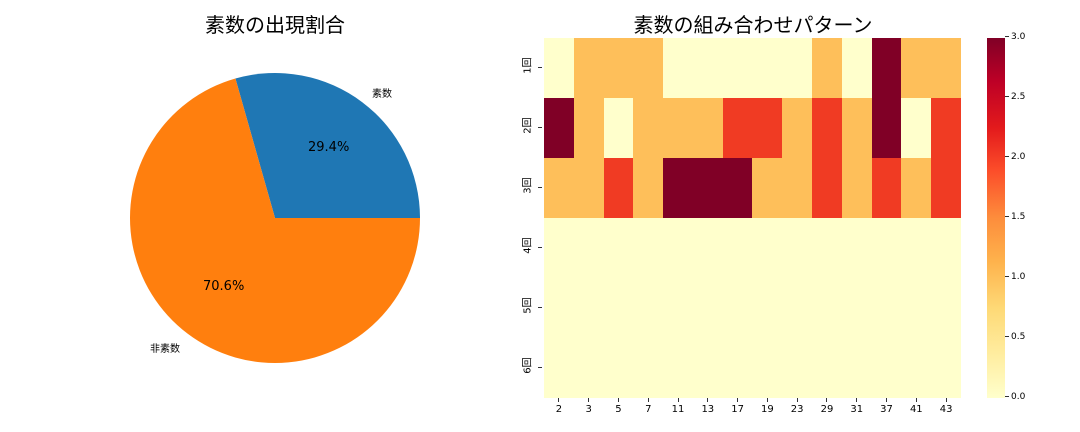  Describe the element at coordinates (797, 409) in the screenshot. I see `x-tick-label: 23` at that location.